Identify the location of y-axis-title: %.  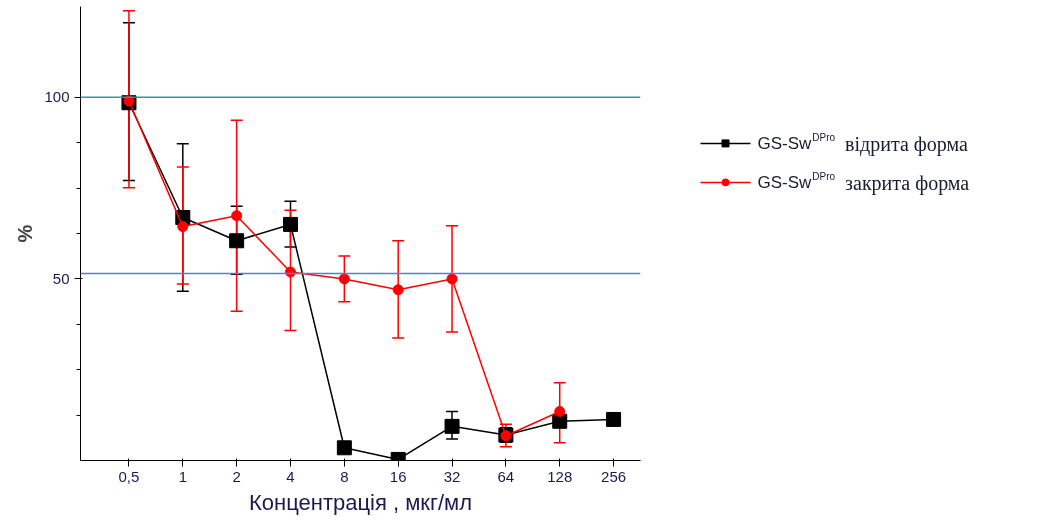
(25, 233).